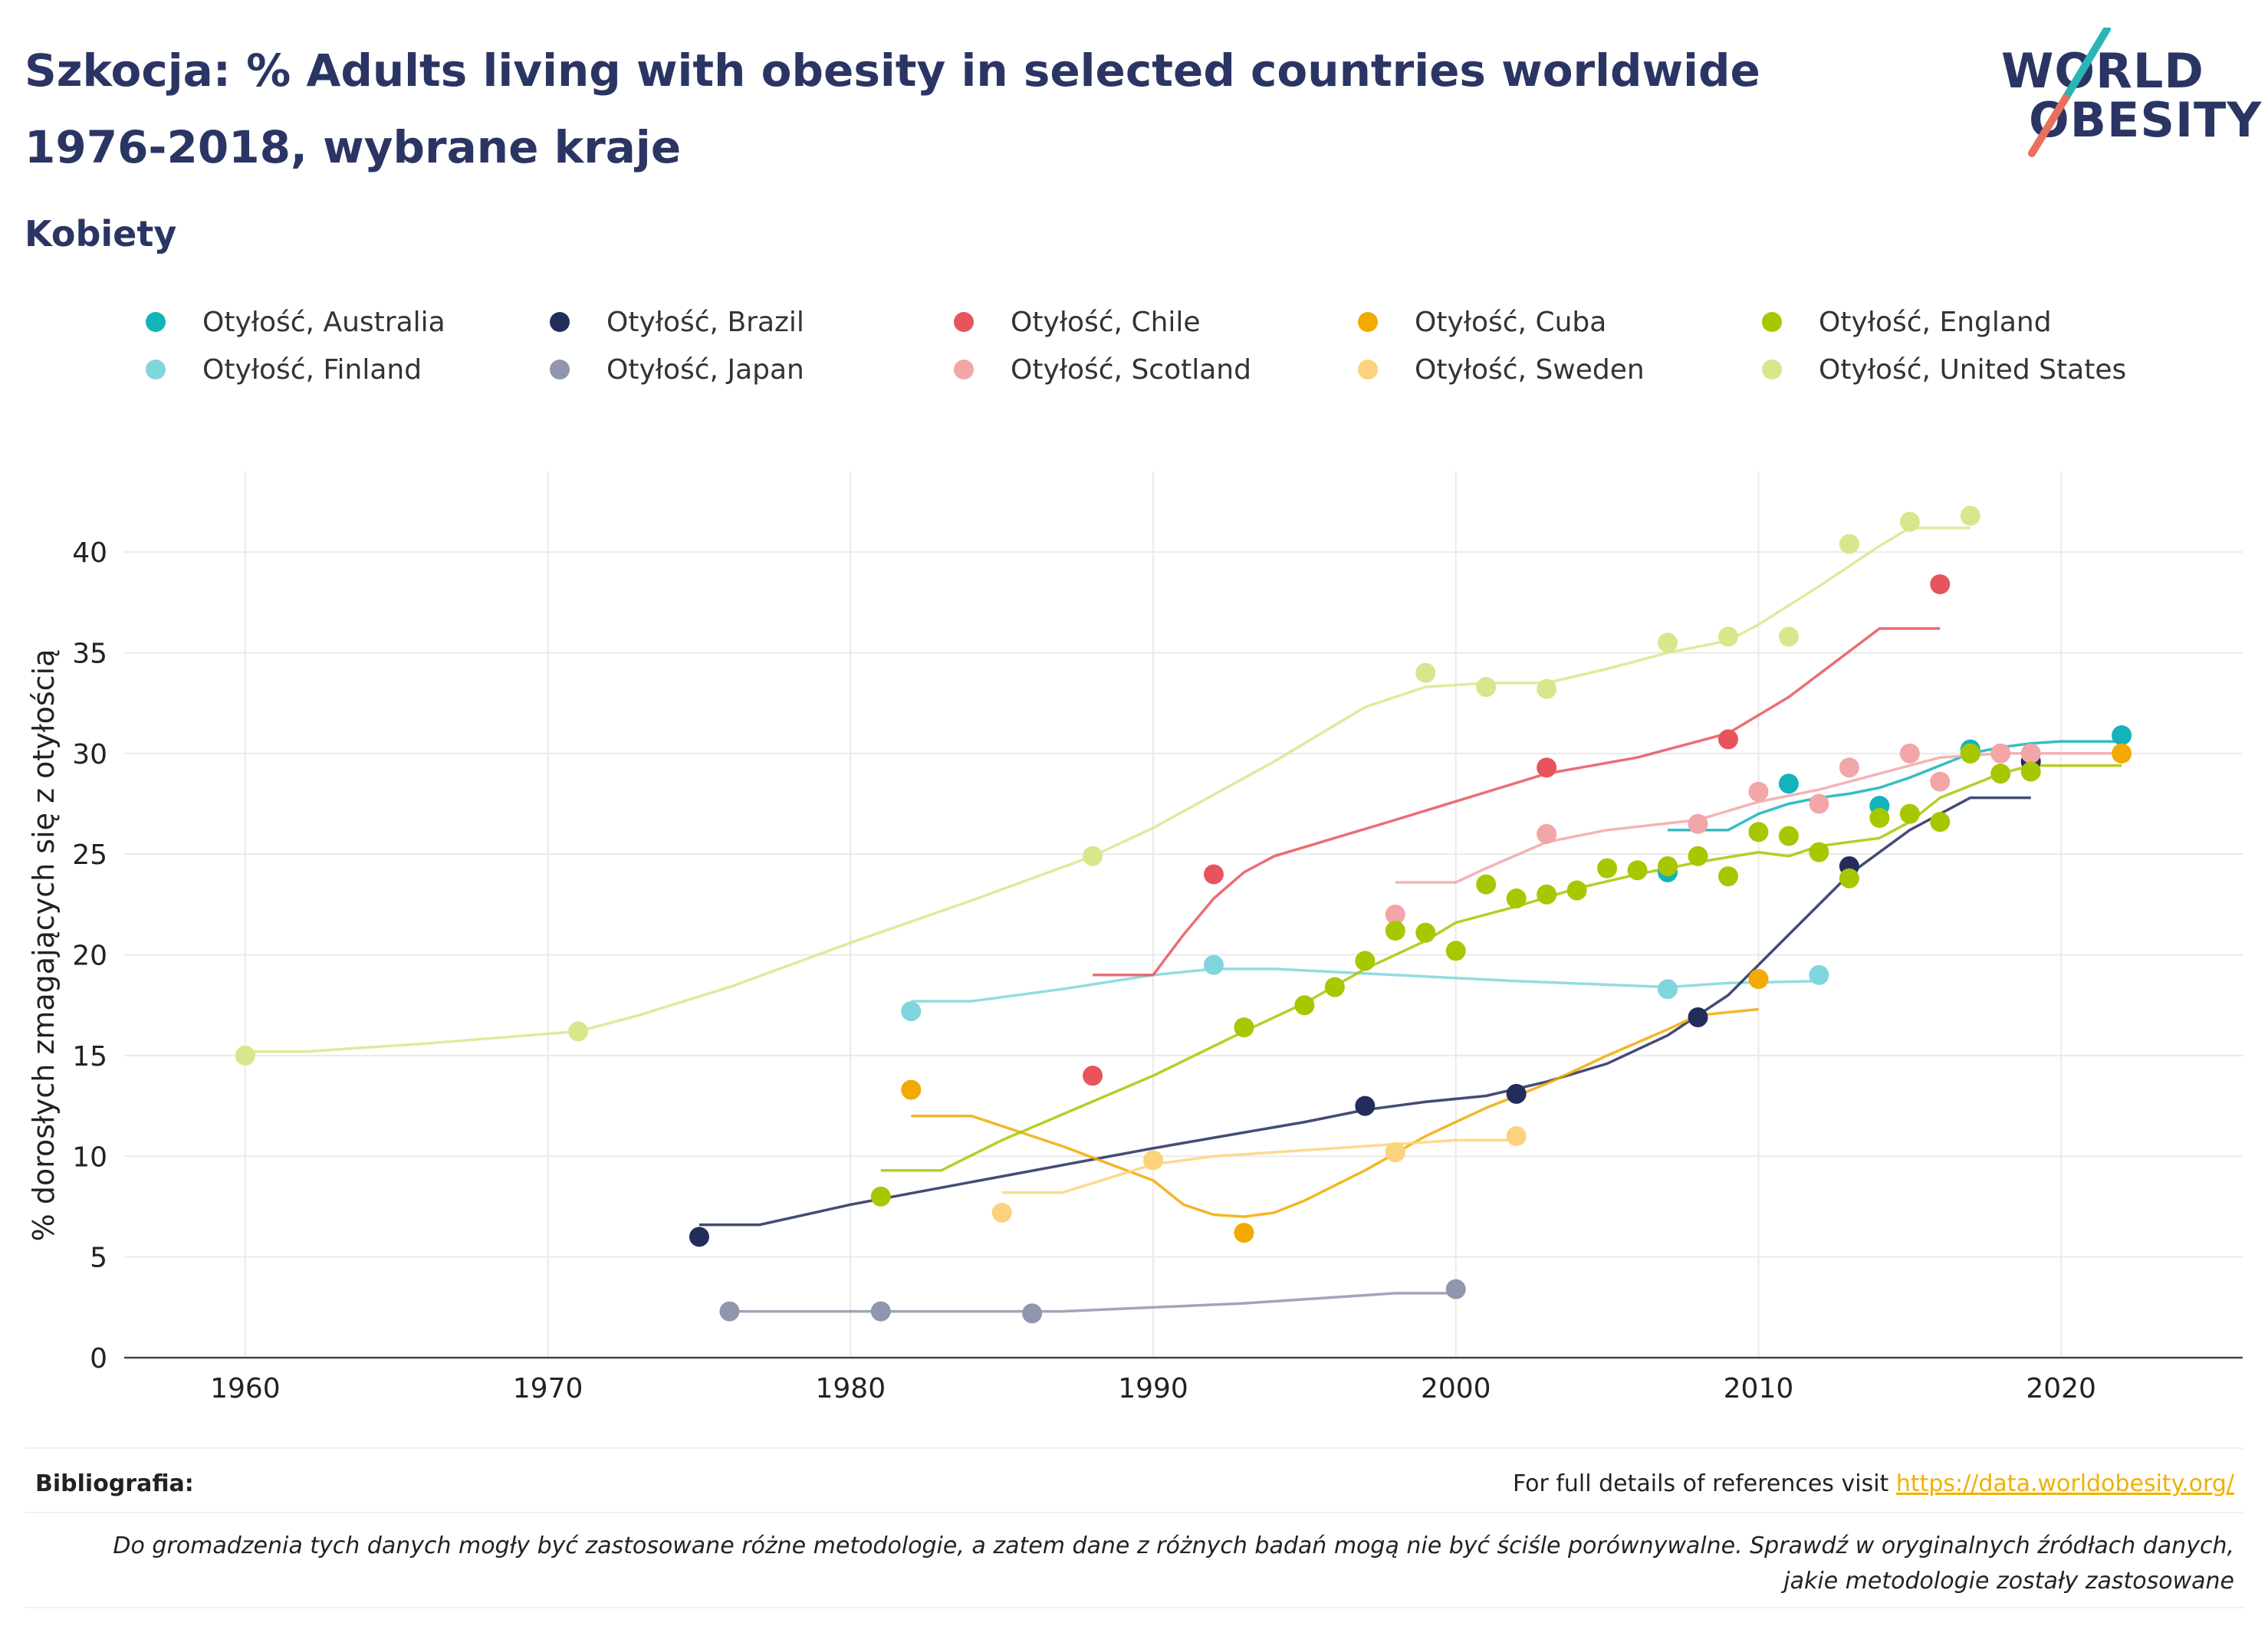  I want to click on legend-label: Otyłość, Australia, so click(323, 322).